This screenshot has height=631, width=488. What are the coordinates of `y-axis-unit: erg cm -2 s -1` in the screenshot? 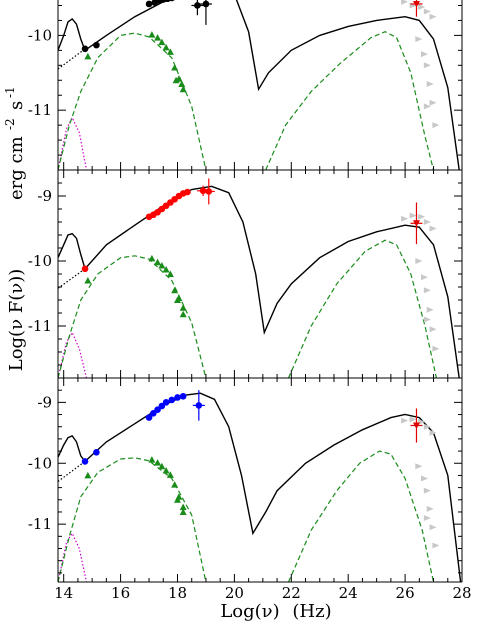 It's located at (15, 143).